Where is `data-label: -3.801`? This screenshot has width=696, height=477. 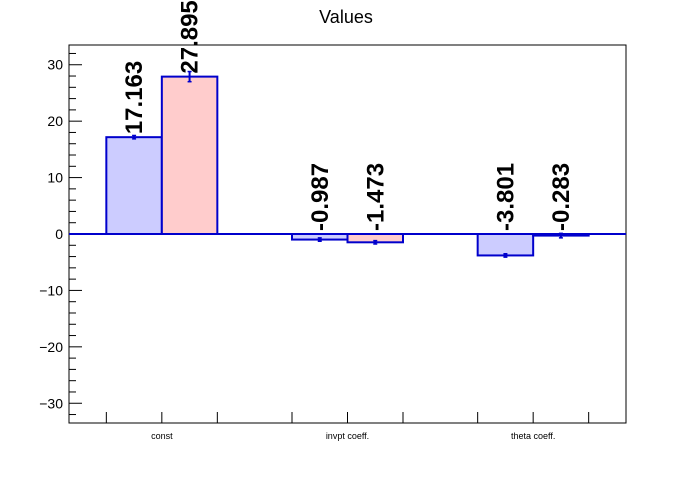
data-label: -3.801 is located at coordinates (505, 197).